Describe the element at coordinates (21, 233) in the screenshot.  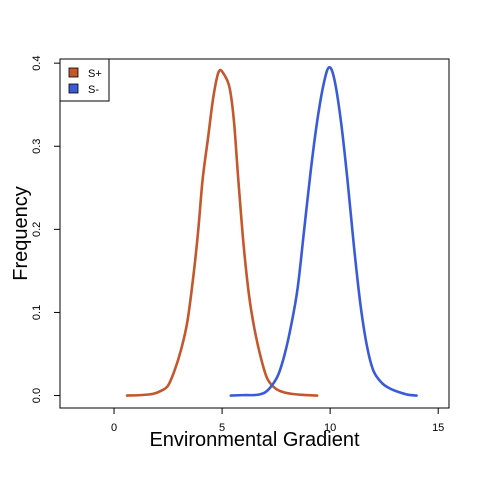
I see `y-axis-title: Frequency` at that location.